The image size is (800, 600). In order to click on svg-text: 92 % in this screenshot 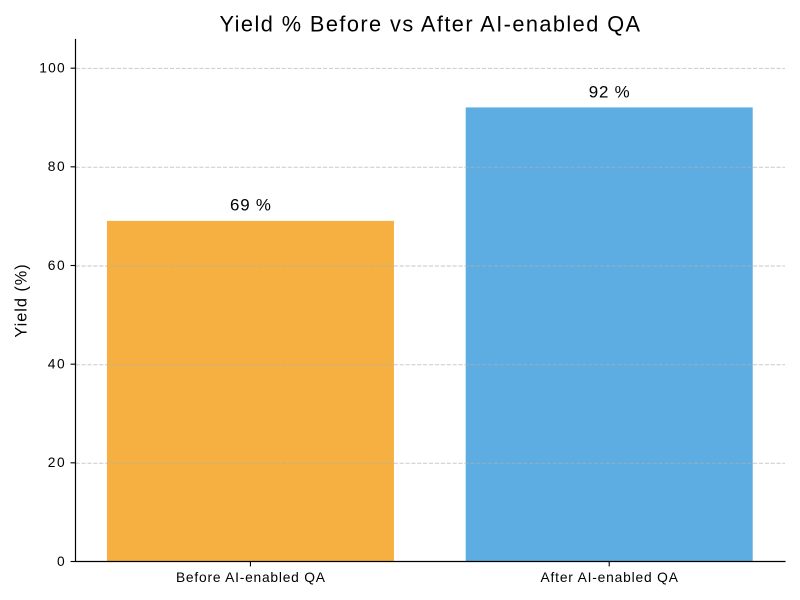, I will do `click(609, 92)`.